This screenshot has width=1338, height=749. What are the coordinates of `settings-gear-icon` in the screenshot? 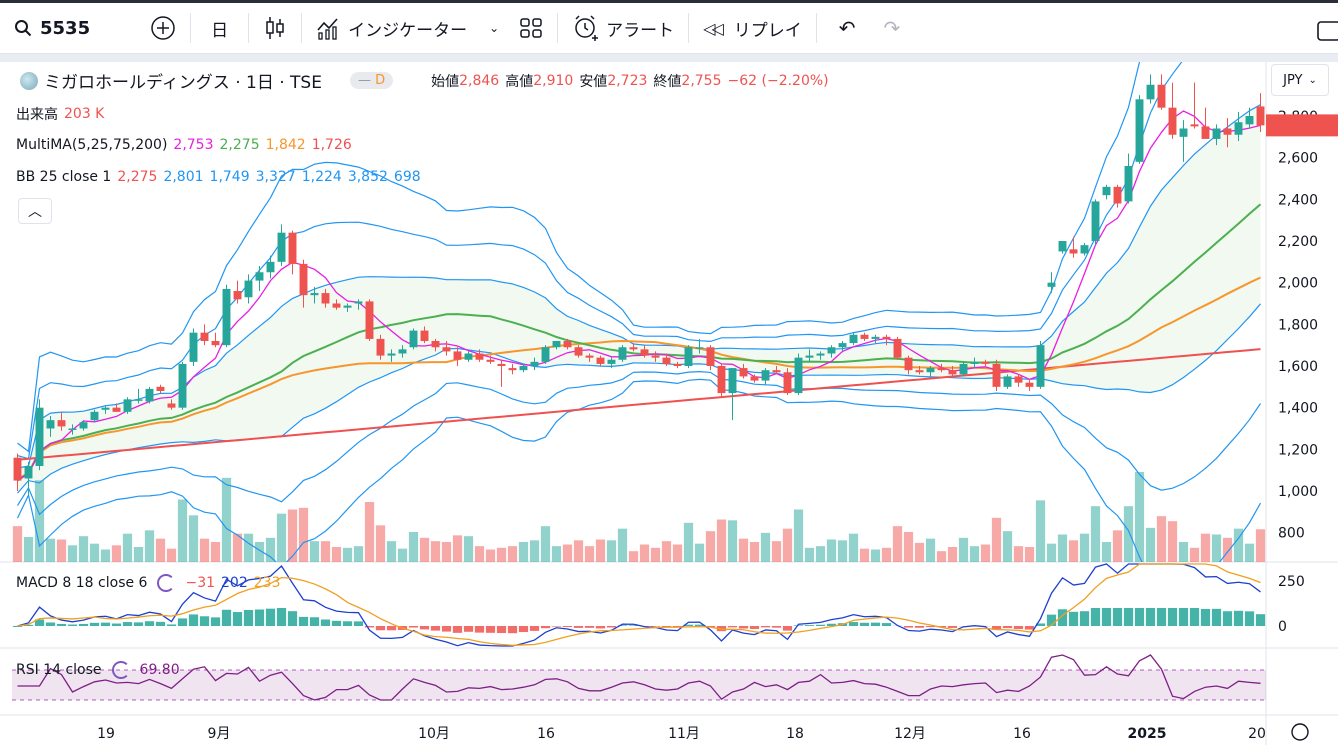 It's located at (1300, 732).